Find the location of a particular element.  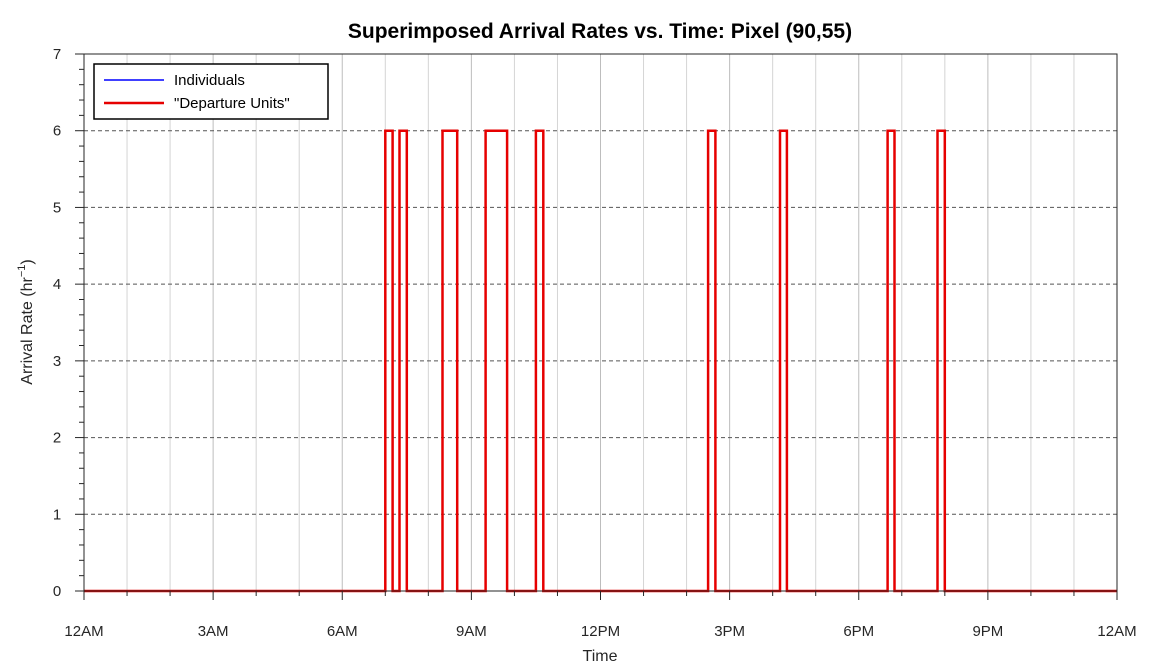

legend: Individuals "Departure Units" is located at coordinates (211, 91).